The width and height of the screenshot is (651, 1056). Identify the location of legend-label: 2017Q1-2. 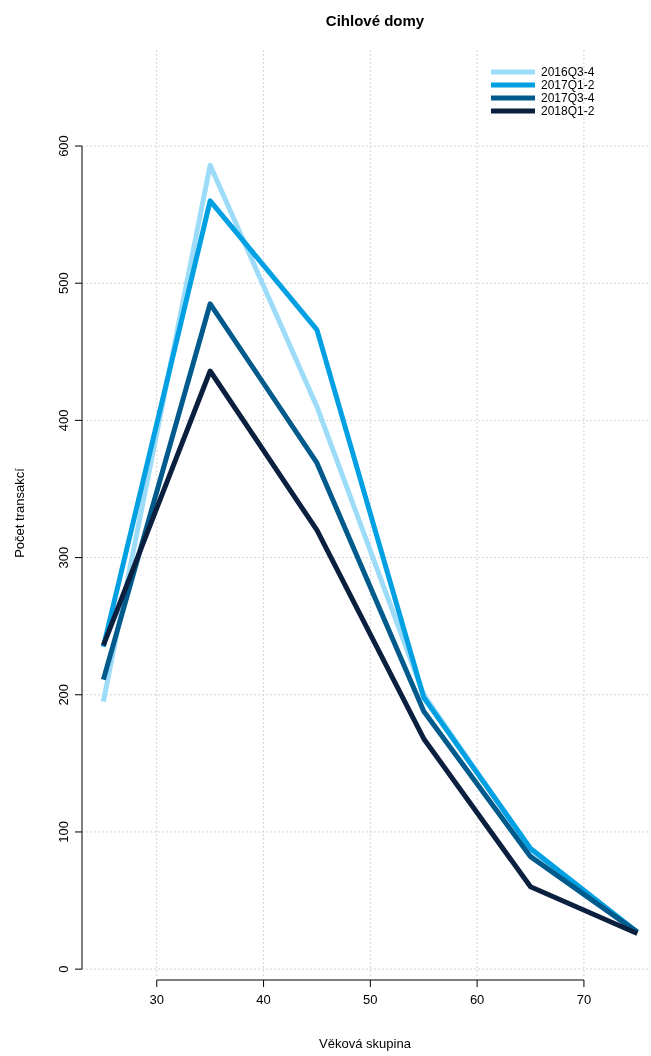
(568, 85).